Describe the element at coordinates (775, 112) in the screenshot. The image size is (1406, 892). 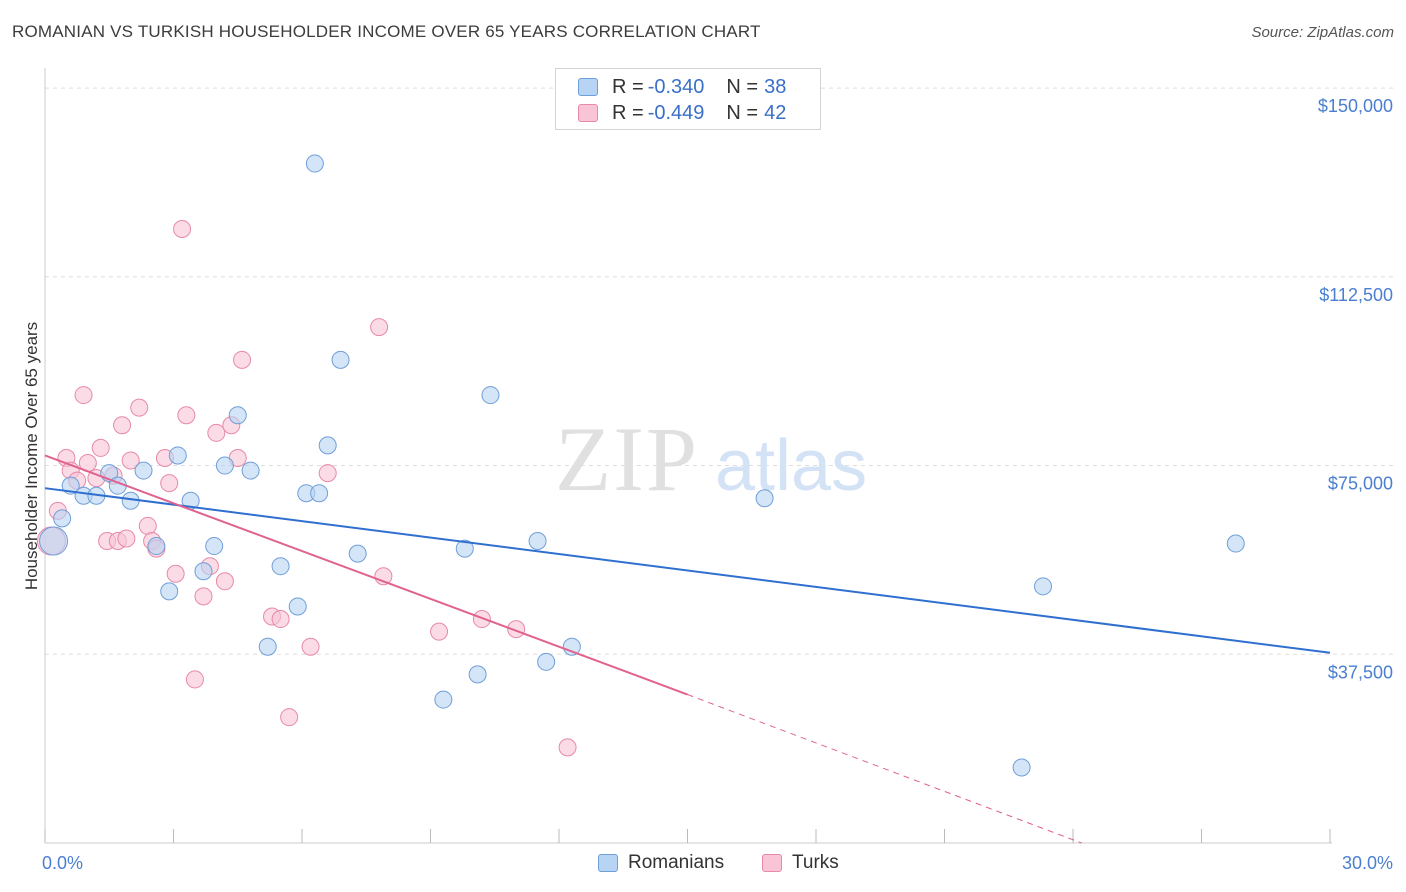
I see `turks-n-value: 42` at that location.